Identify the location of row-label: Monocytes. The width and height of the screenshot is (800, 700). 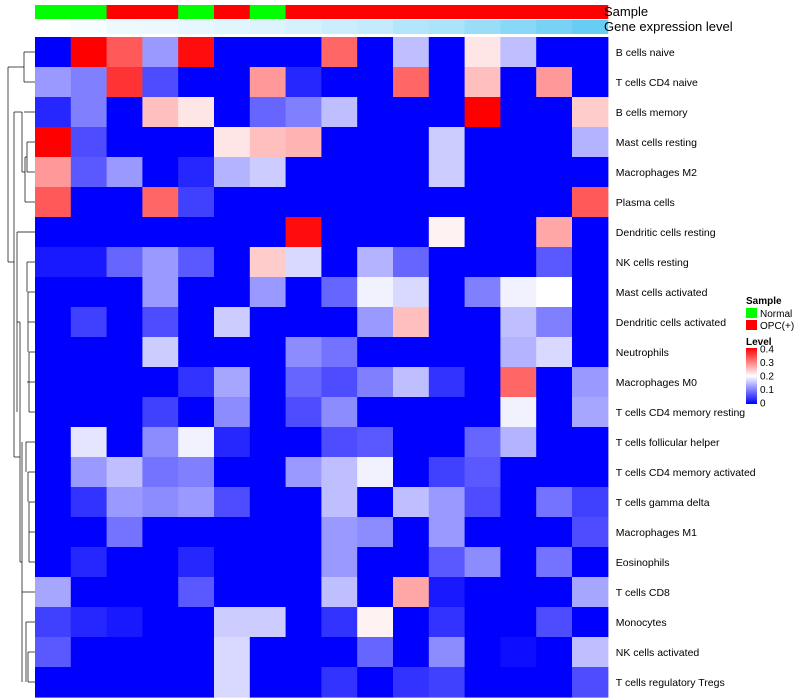
(641, 623).